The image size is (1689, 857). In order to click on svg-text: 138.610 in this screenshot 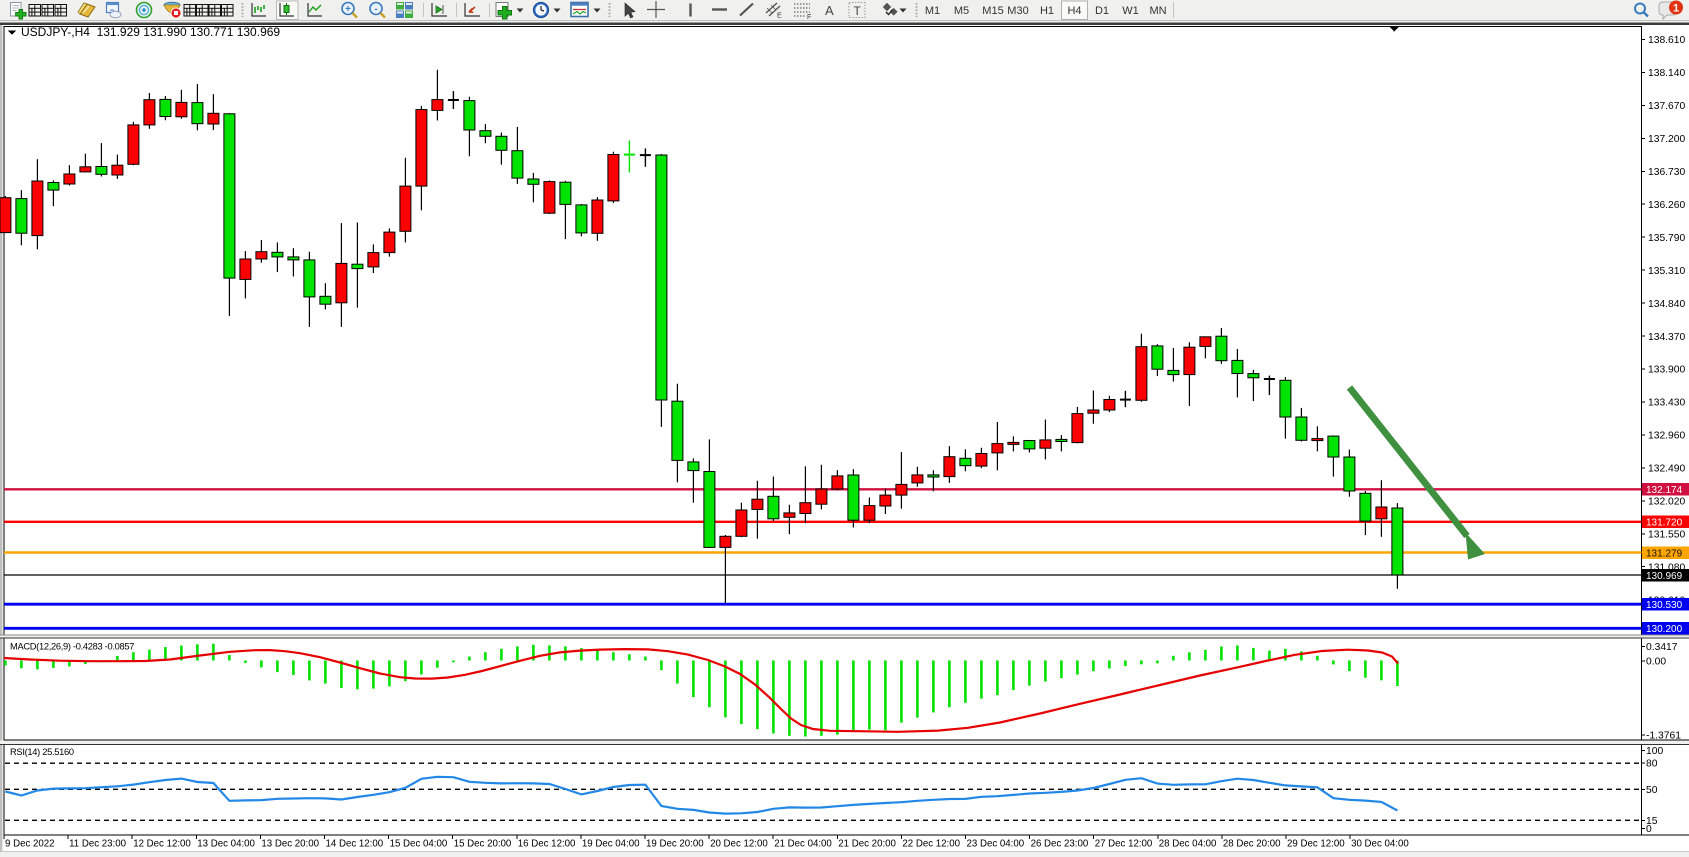, I will do `click(1666, 40)`.